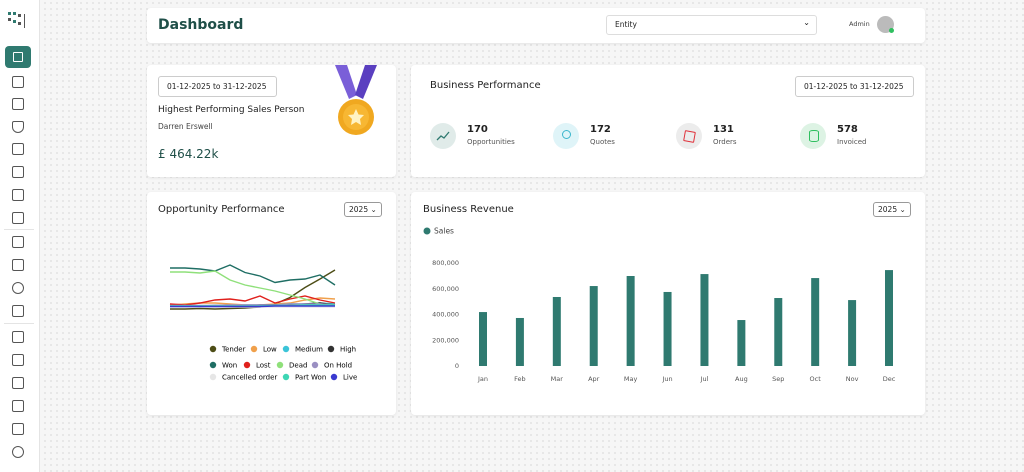  I want to click on x-tick-label: Oct, so click(816, 379).